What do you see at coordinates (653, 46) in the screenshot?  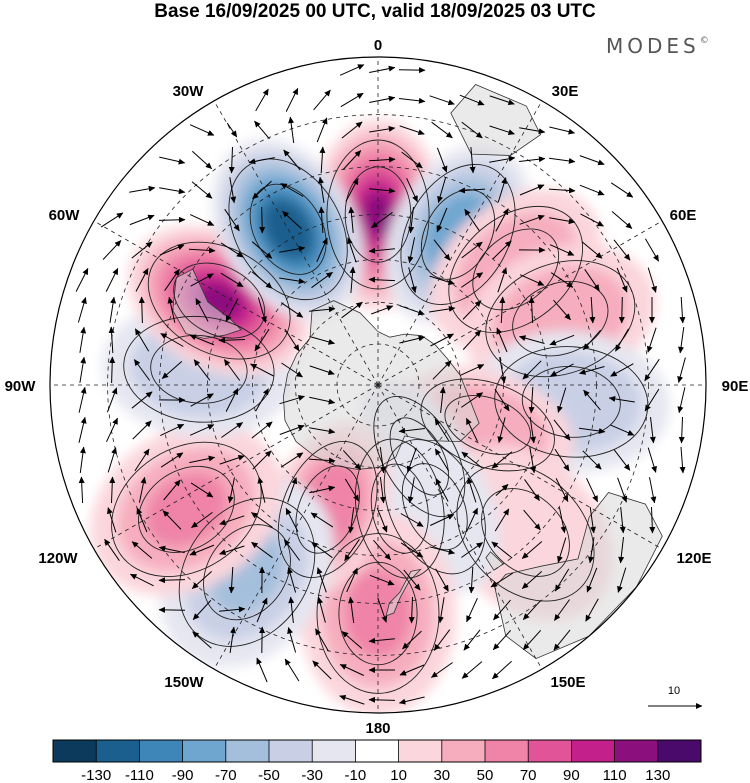 I see `brand-text: MODES` at bounding box center [653, 46].